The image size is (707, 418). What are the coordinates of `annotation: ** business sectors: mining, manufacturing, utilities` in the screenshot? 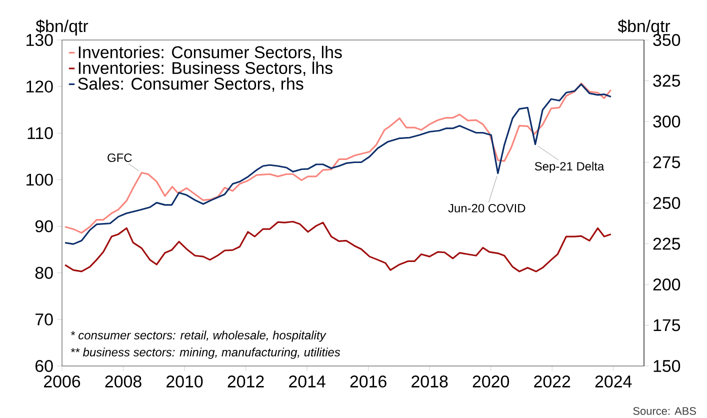 It's located at (205, 353).